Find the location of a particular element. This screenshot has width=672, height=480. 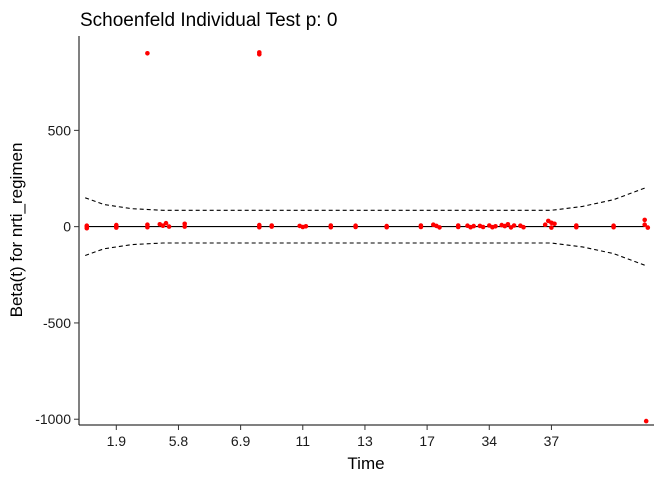

x-tick-label: 6.9 is located at coordinates (241, 441).